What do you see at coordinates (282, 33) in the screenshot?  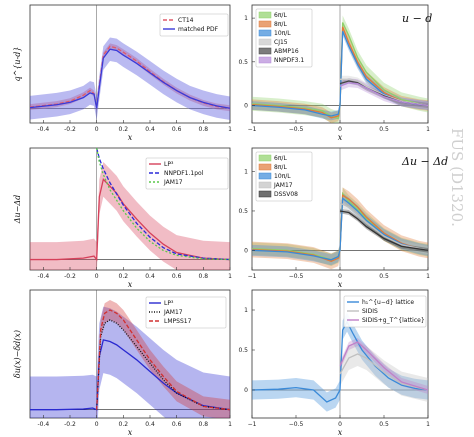 I see `legend-entry: 10π/L` at bounding box center [282, 33].